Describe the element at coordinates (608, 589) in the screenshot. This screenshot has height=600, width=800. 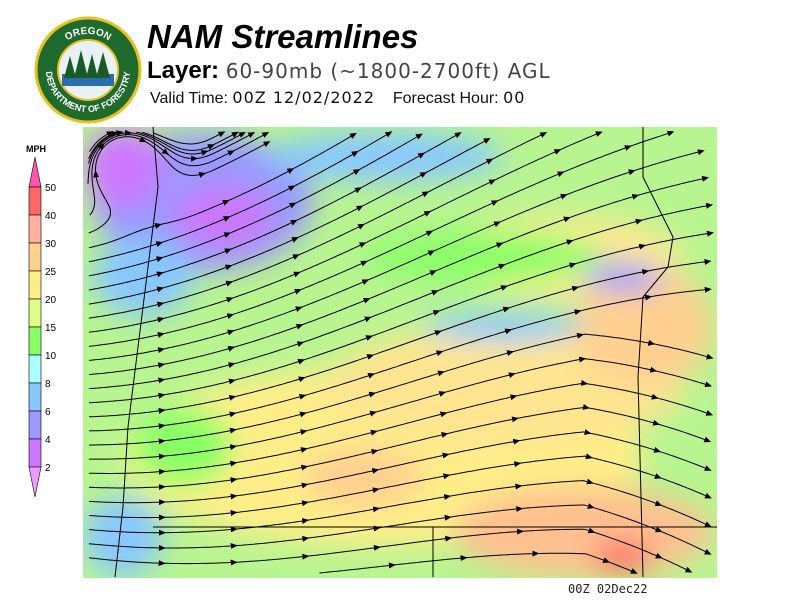
I see `timestamp: 00Z 02Dec22` at that location.